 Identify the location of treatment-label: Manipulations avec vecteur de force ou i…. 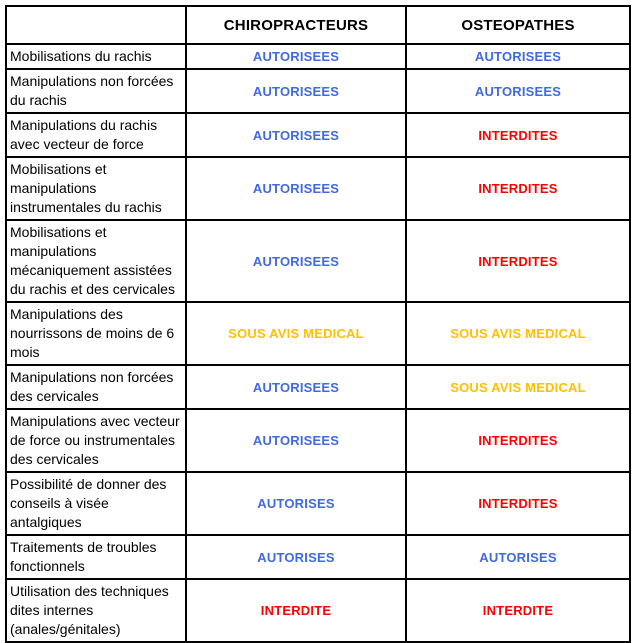
(96, 440).